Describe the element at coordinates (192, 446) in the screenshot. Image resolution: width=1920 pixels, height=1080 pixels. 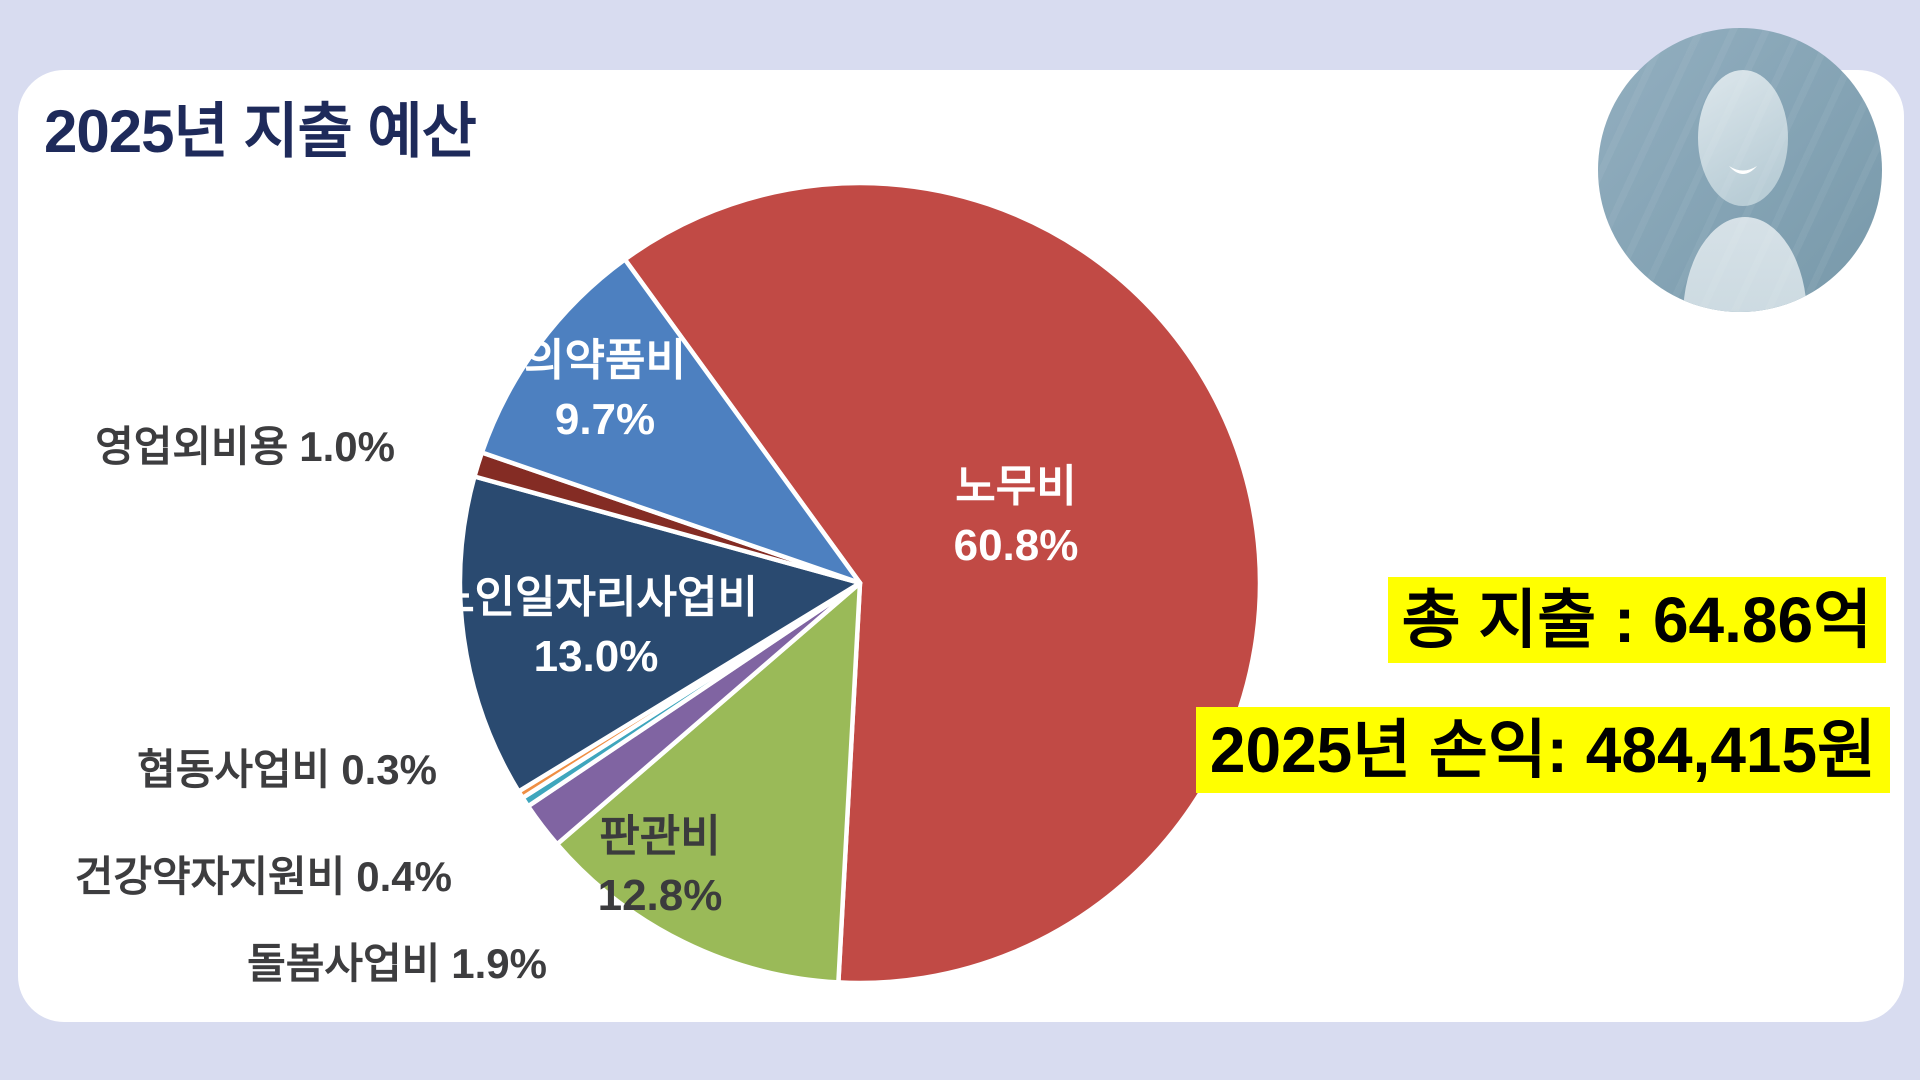
I see `slice-name: 영업외비용` at that location.